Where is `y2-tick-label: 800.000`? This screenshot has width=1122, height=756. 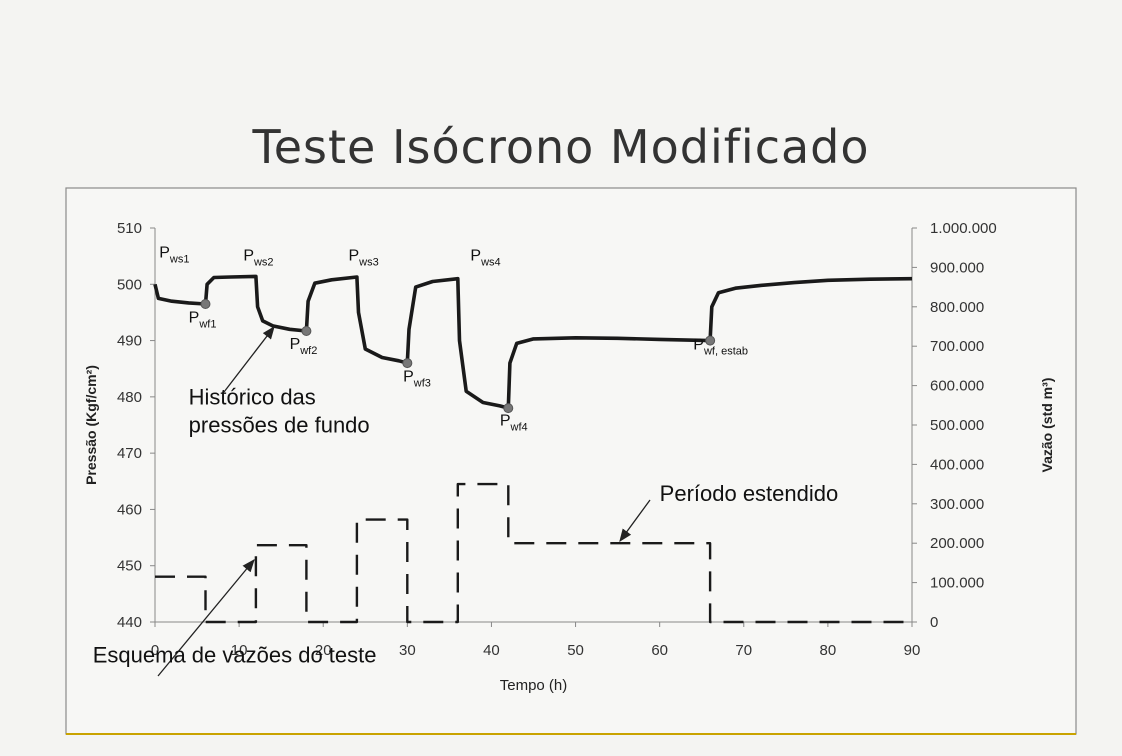 y2-tick-label: 800.000 is located at coordinates (957, 307).